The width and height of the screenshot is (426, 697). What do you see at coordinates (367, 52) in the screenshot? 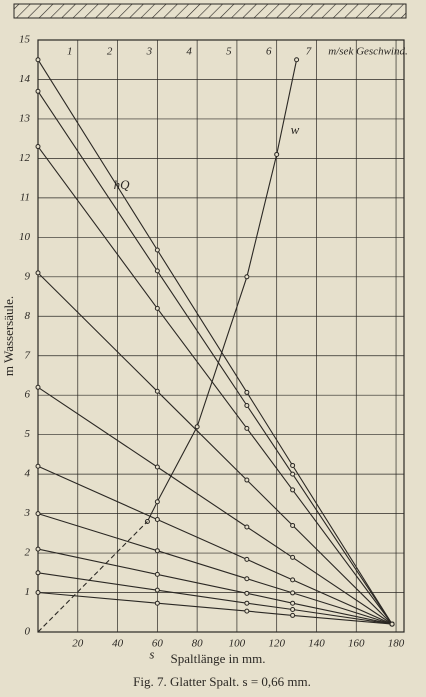
I see `x2-axis-label: m/sek Geschwind.` at bounding box center [367, 52].